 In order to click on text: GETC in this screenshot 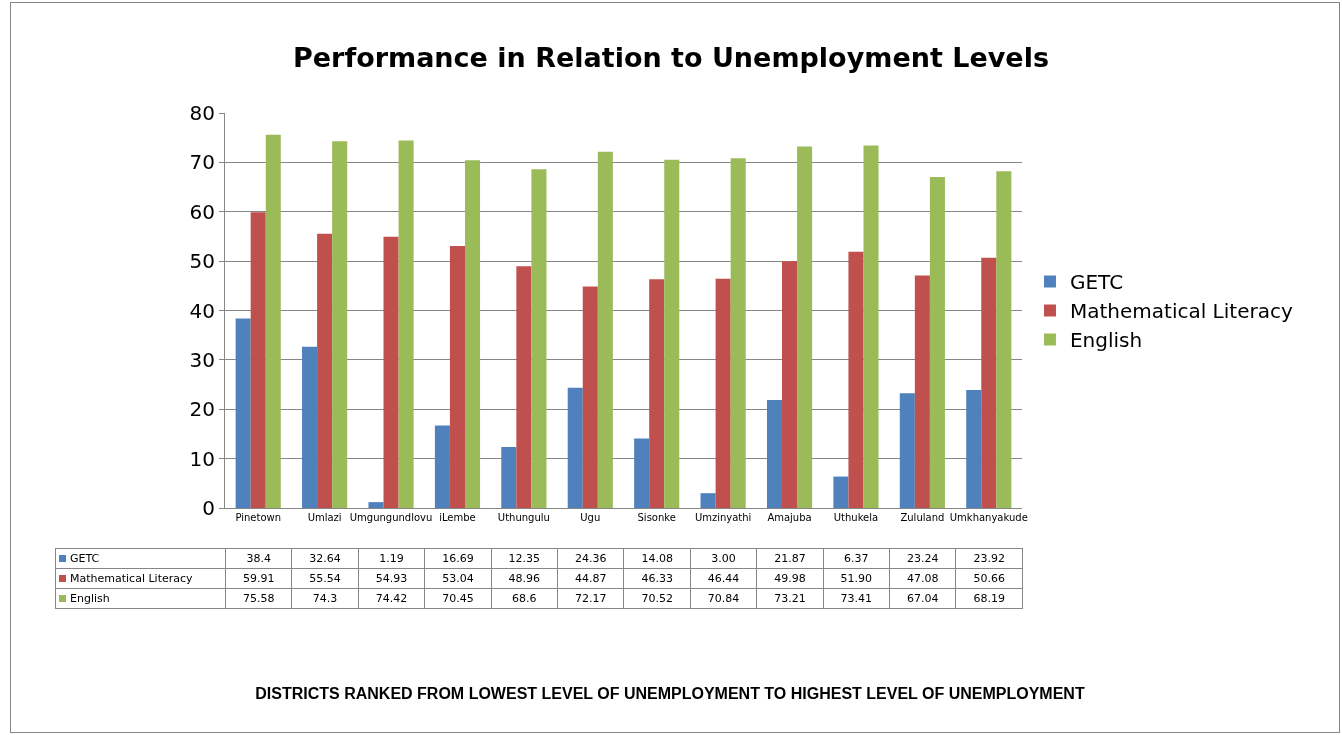, I will do `click(85, 558)`.